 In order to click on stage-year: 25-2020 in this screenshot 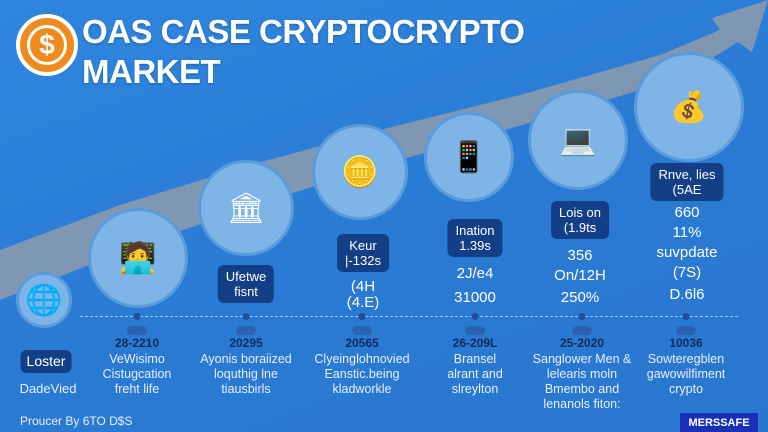, I will do `click(582, 343)`.